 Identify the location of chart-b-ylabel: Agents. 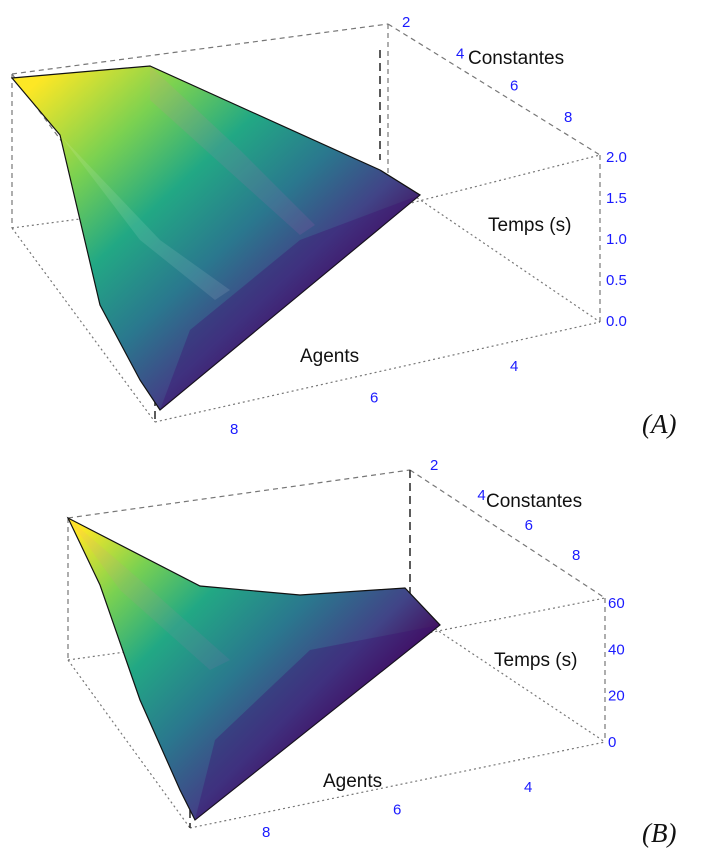
(352, 781).